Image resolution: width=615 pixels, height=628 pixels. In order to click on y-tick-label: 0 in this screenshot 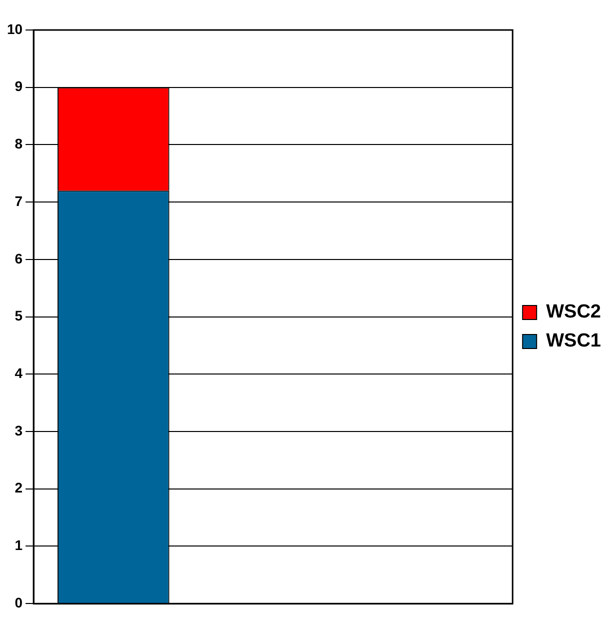, I will do `click(18, 602)`.